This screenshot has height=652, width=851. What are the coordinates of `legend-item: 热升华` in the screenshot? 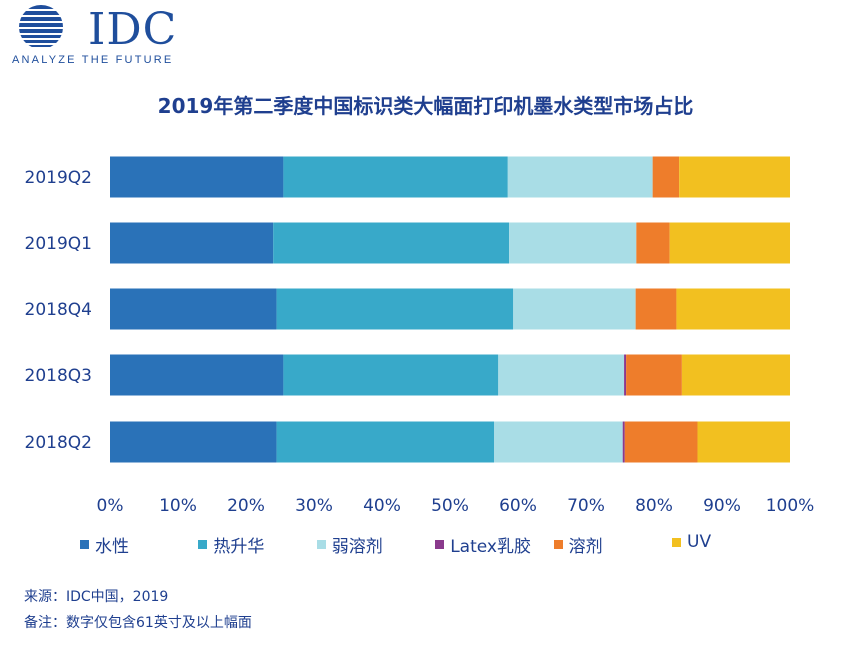 It's located at (231, 544).